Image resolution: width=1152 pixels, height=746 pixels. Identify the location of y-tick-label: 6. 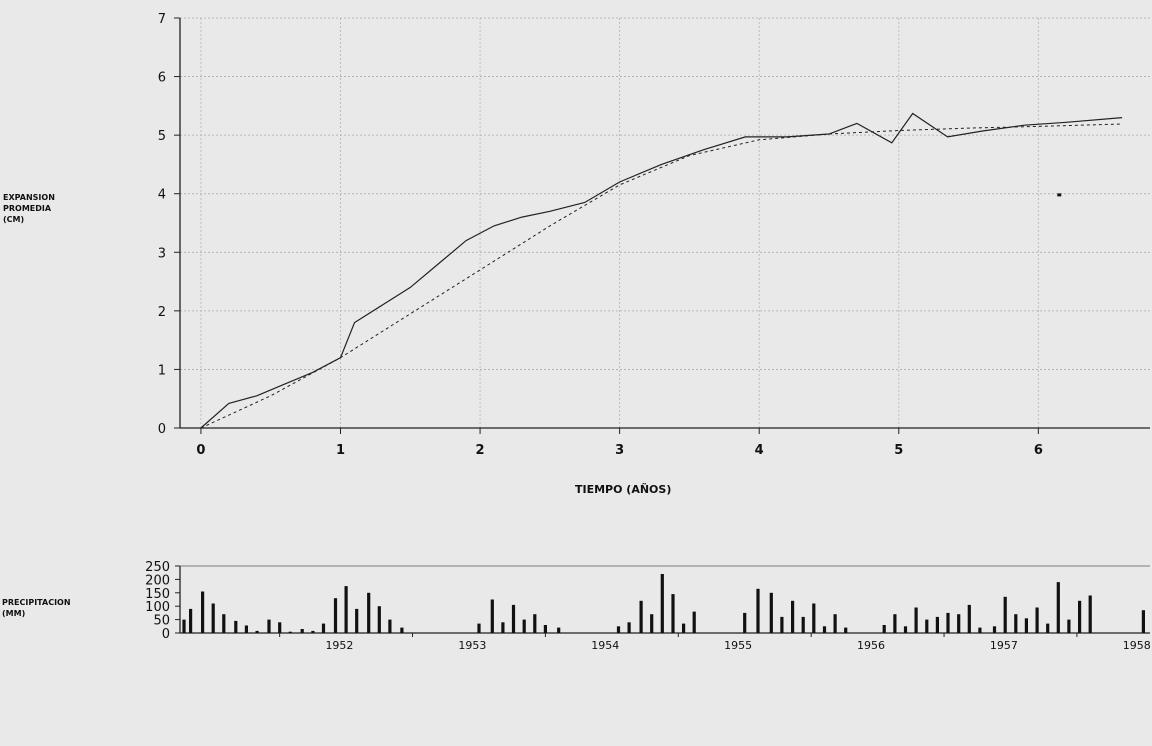
(162, 78).